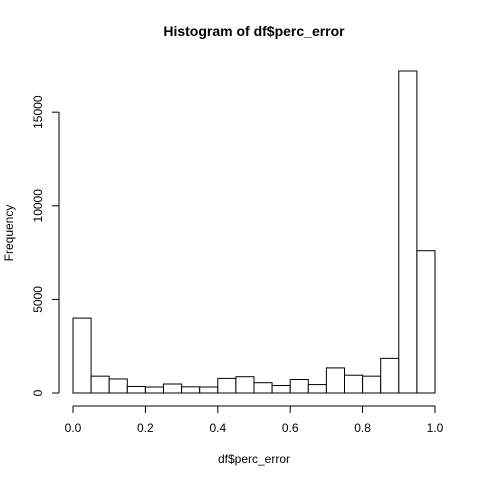  Describe the element at coordinates (254, 420) in the screenshot. I see `x-axis: 0.0 0.2 0.4 0.6 0.8 1.0` at that location.